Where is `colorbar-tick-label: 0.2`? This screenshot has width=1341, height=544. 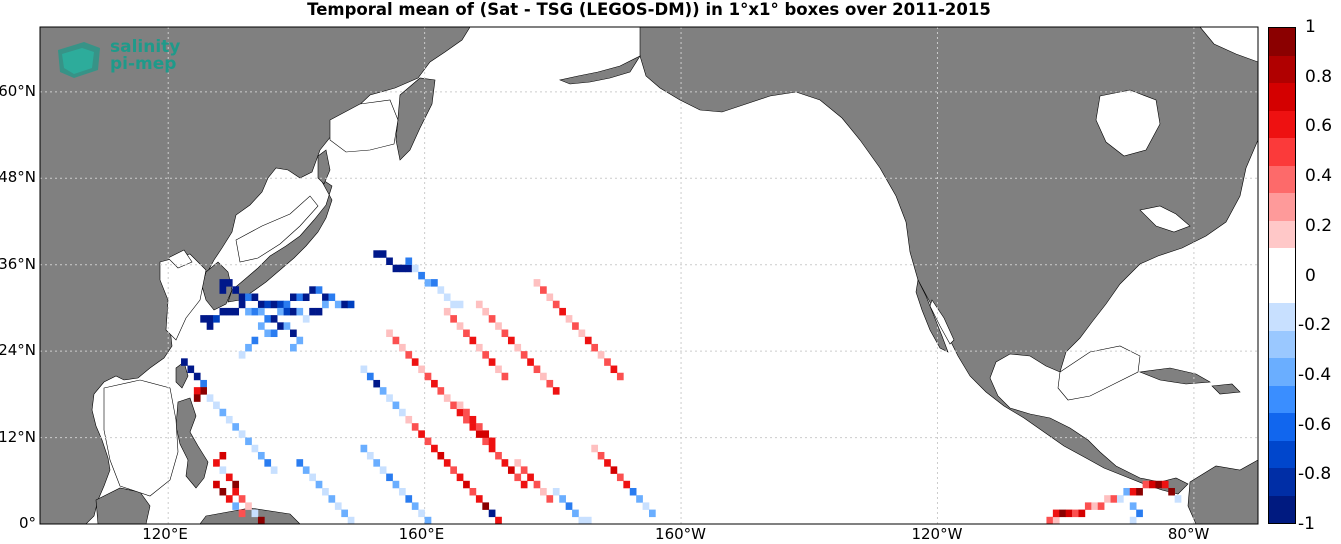
colorbar-tick-label: 0.2 is located at coordinates (1319, 225).